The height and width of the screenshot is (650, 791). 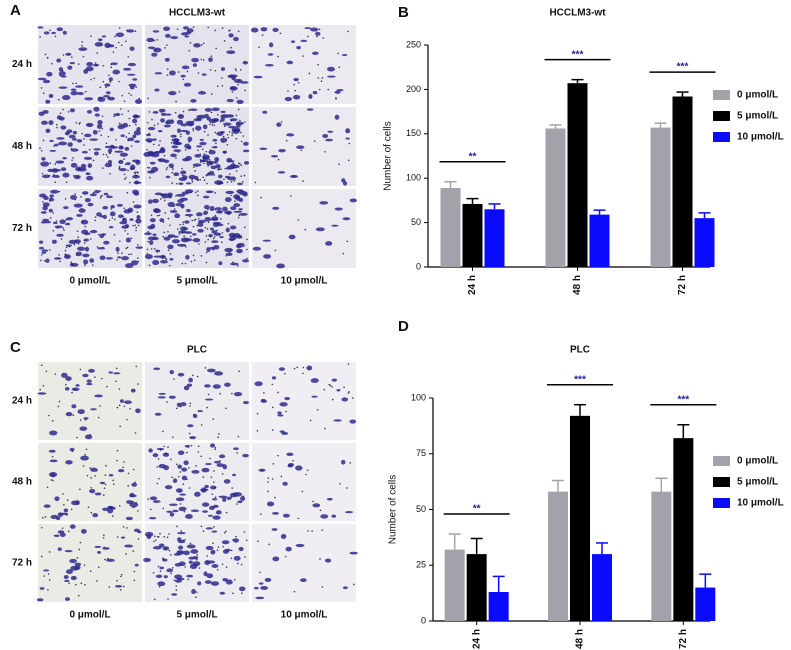 What do you see at coordinates (22, 64) in the screenshot?
I see `row-label: 24 h` at bounding box center [22, 64].